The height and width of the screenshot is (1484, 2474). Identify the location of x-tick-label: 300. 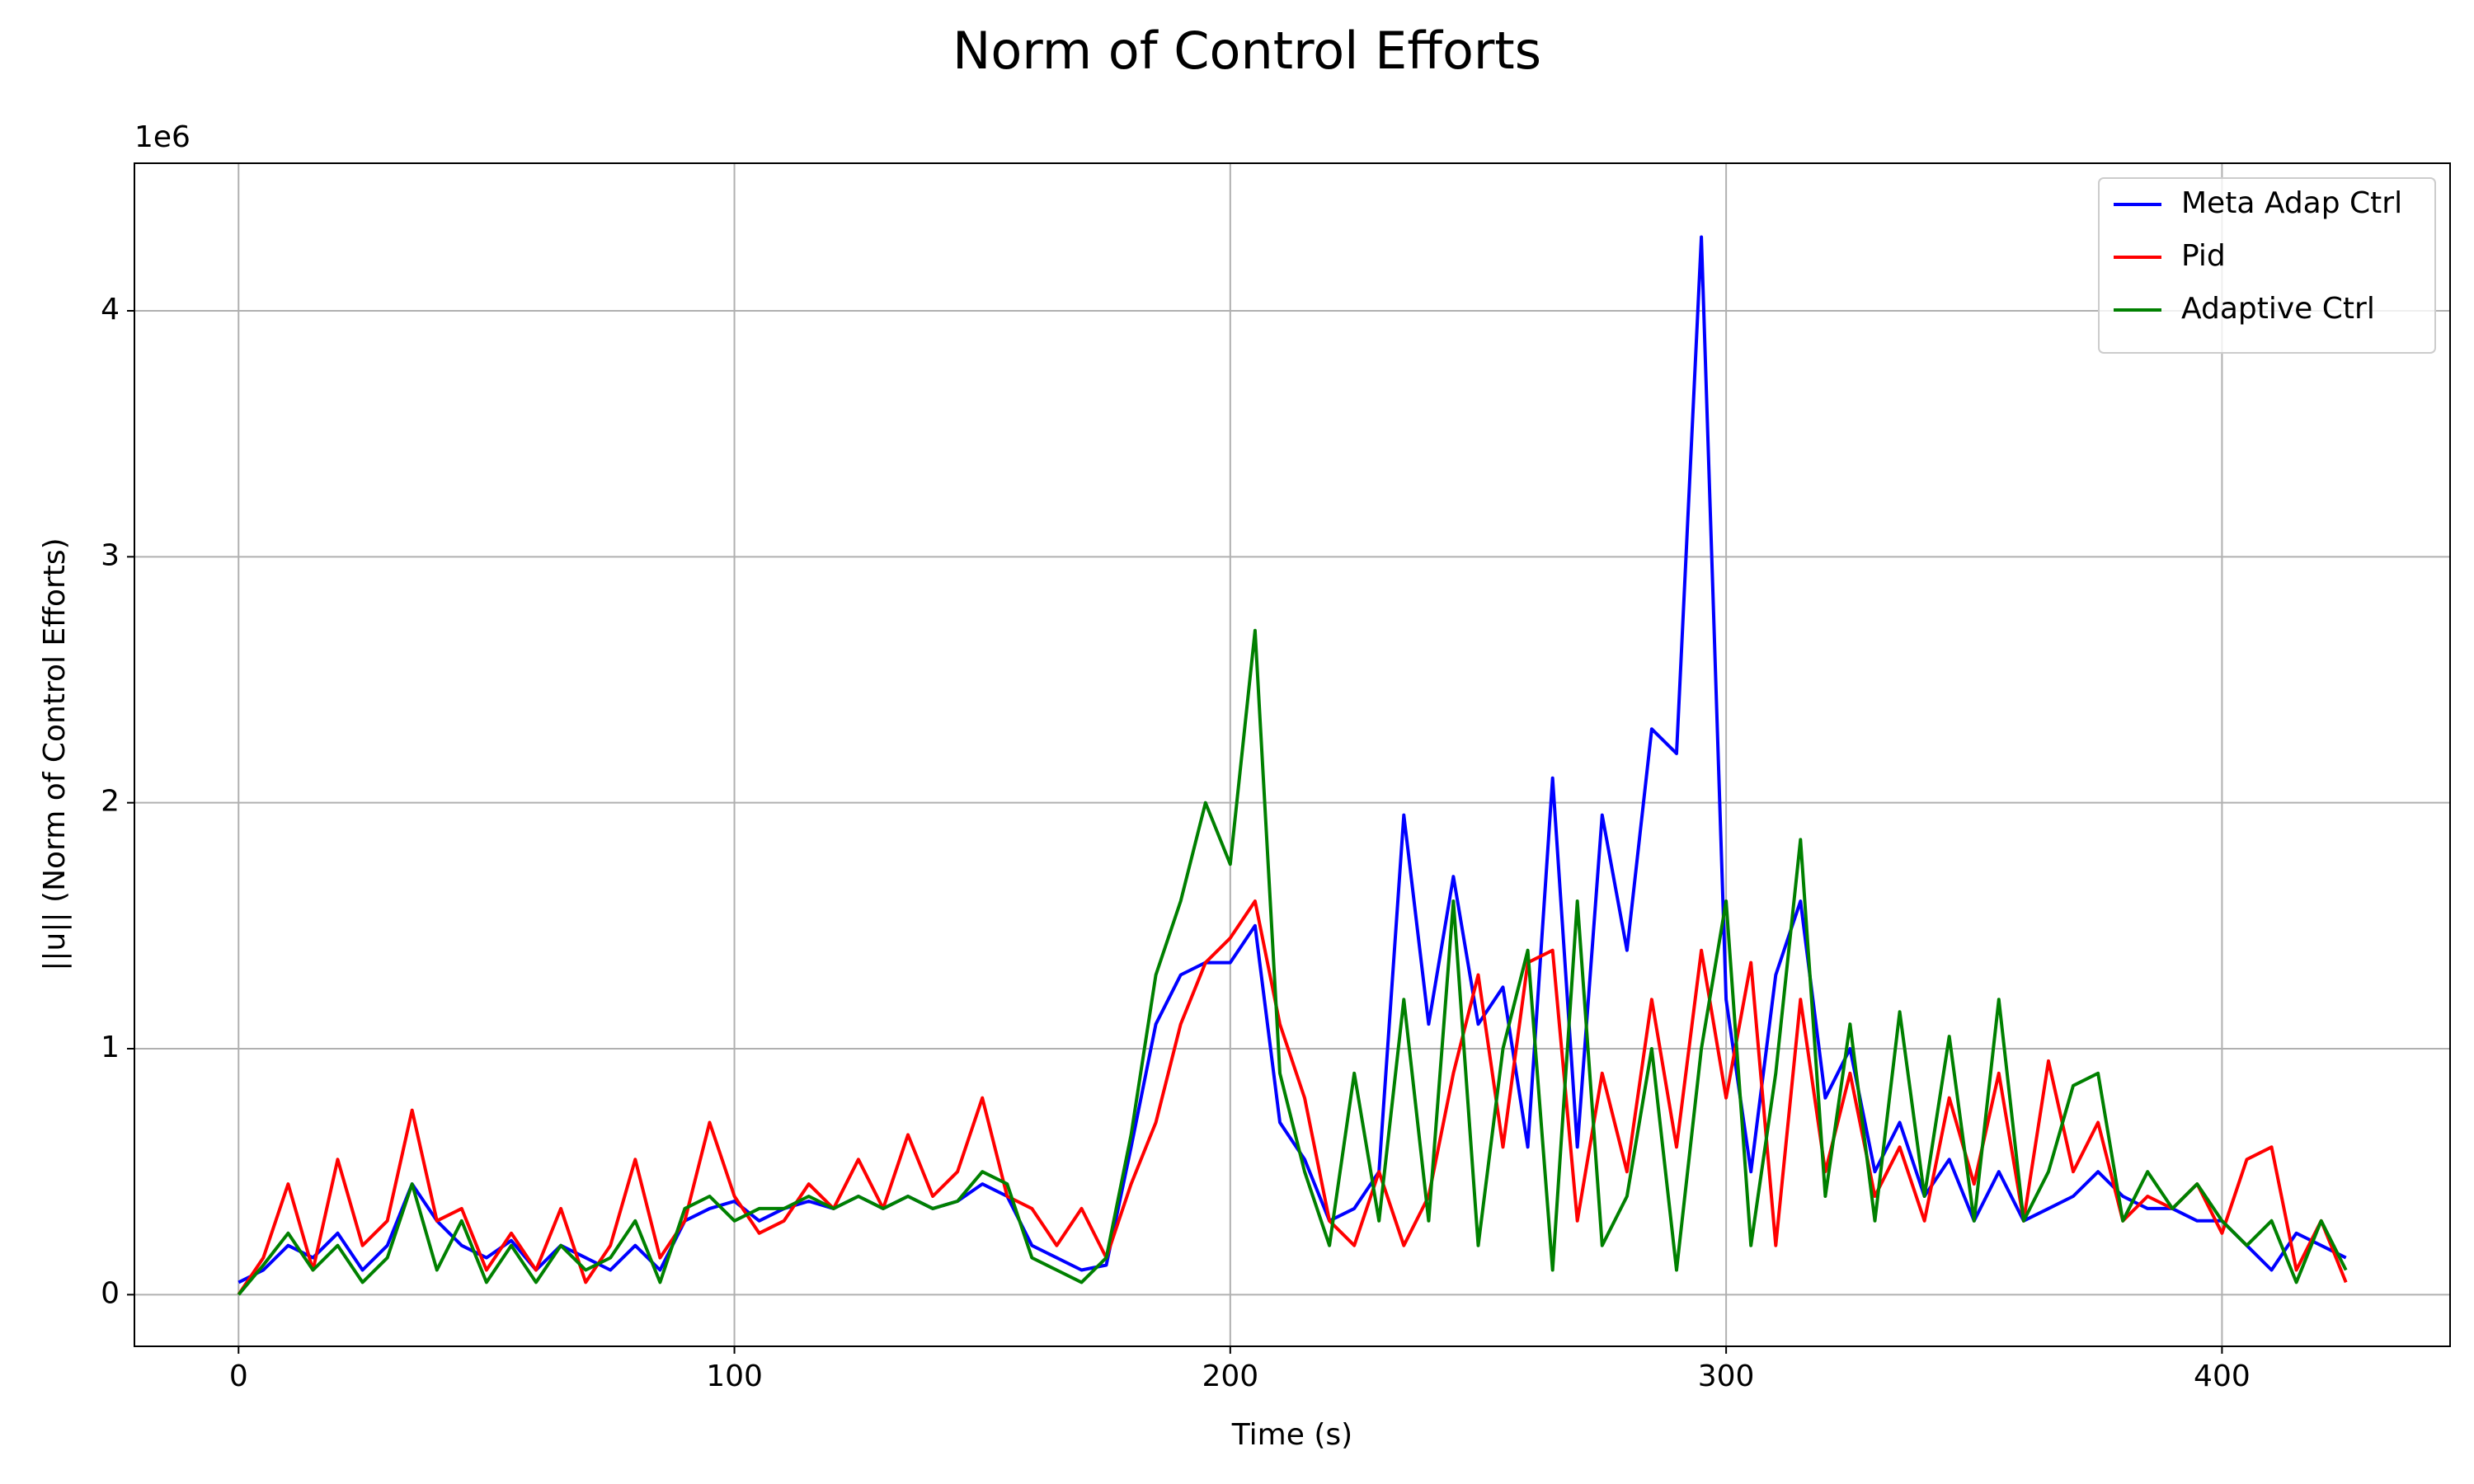
(1726, 1376).